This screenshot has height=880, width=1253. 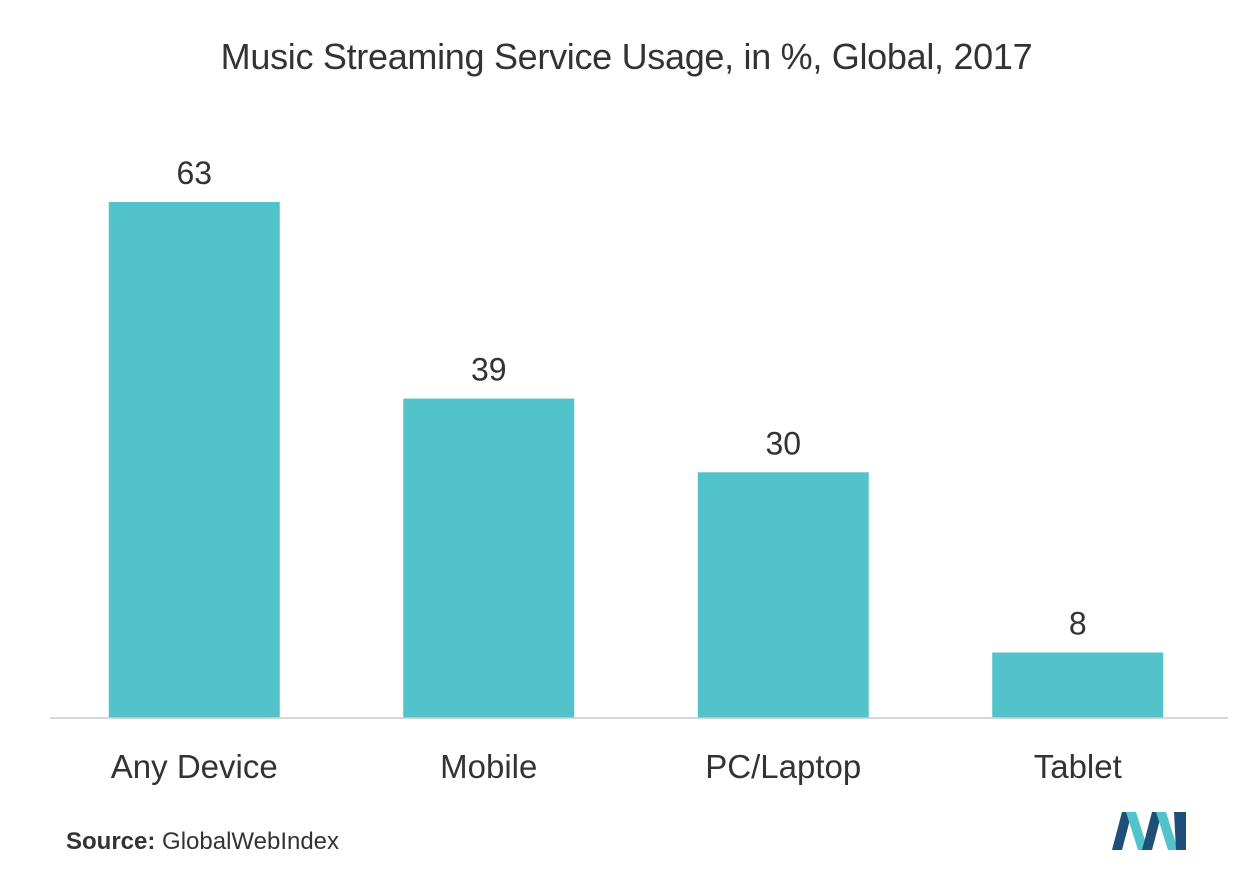 What do you see at coordinates (616, 766) in the screenshot?
I see `category-labels-layer: Any Device Mobile PC/Laptop Tablet` at bounding box center [616, 766].